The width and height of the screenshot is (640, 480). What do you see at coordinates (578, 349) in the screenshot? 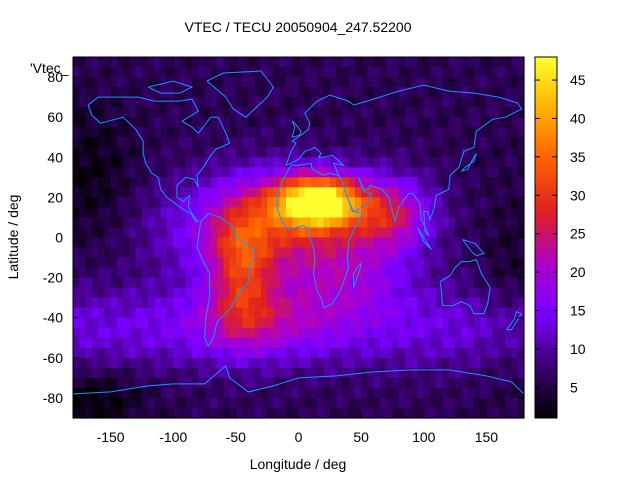
I see `colorbar-tick-label: 10` at bounding box center [578, 349].